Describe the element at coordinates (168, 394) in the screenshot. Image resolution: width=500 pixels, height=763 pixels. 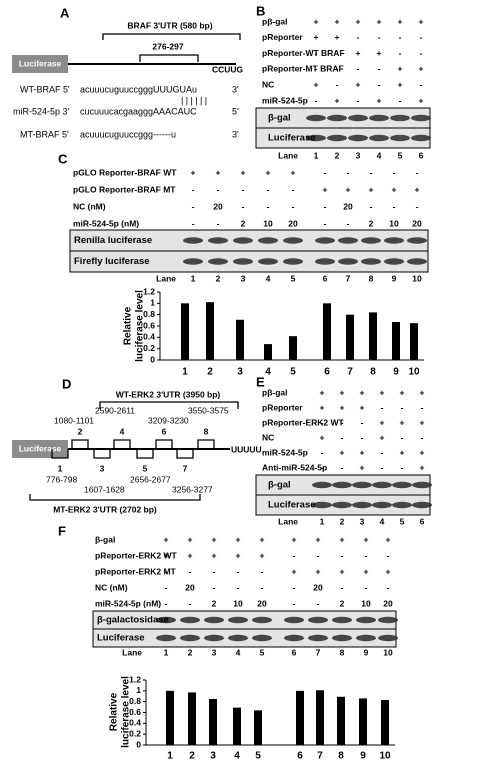
I see `utr-label: WT-ERK2 3'UTR (3950 bp)` at that location.